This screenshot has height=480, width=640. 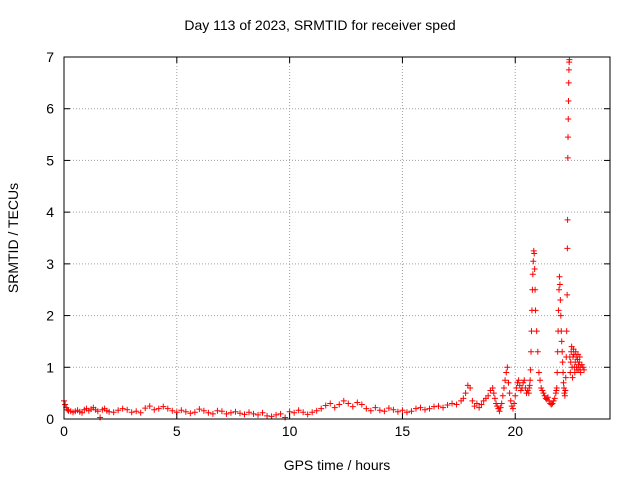 I want to click on y-tick-label: 6, so click(x=50, y=109).